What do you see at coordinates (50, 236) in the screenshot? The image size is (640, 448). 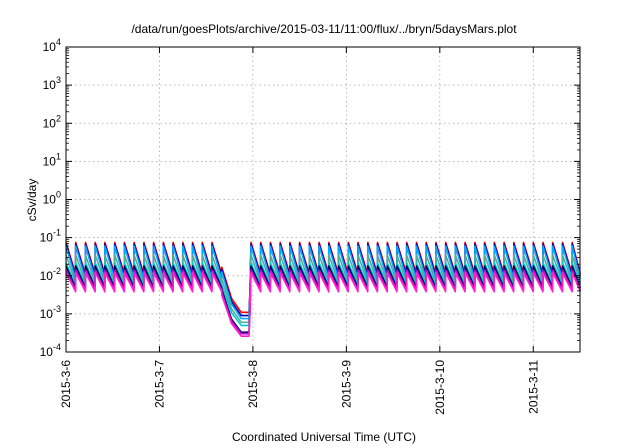 I see `y-tick-label: 10⁻¹` at bounding box center [50, 236].